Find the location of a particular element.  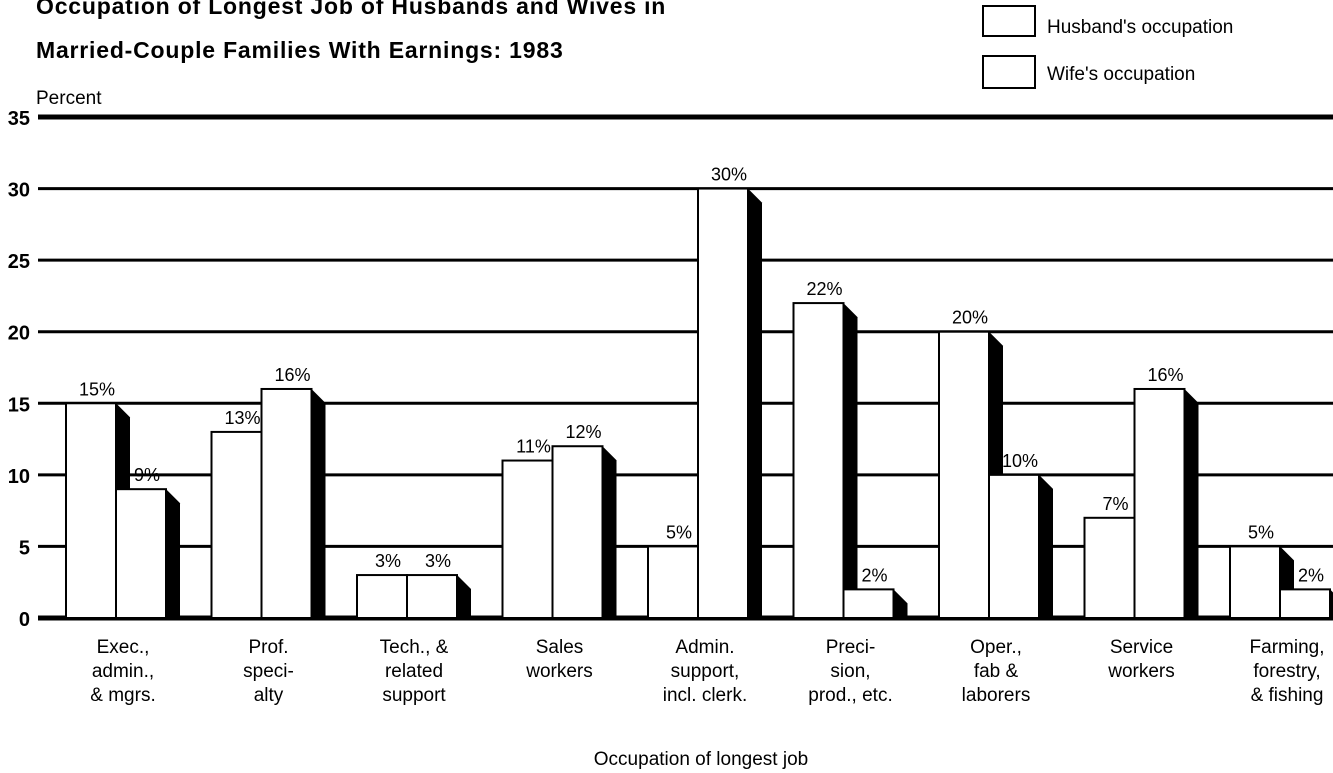

x-category-line: Tech., & is located at coordinates (414, 647).